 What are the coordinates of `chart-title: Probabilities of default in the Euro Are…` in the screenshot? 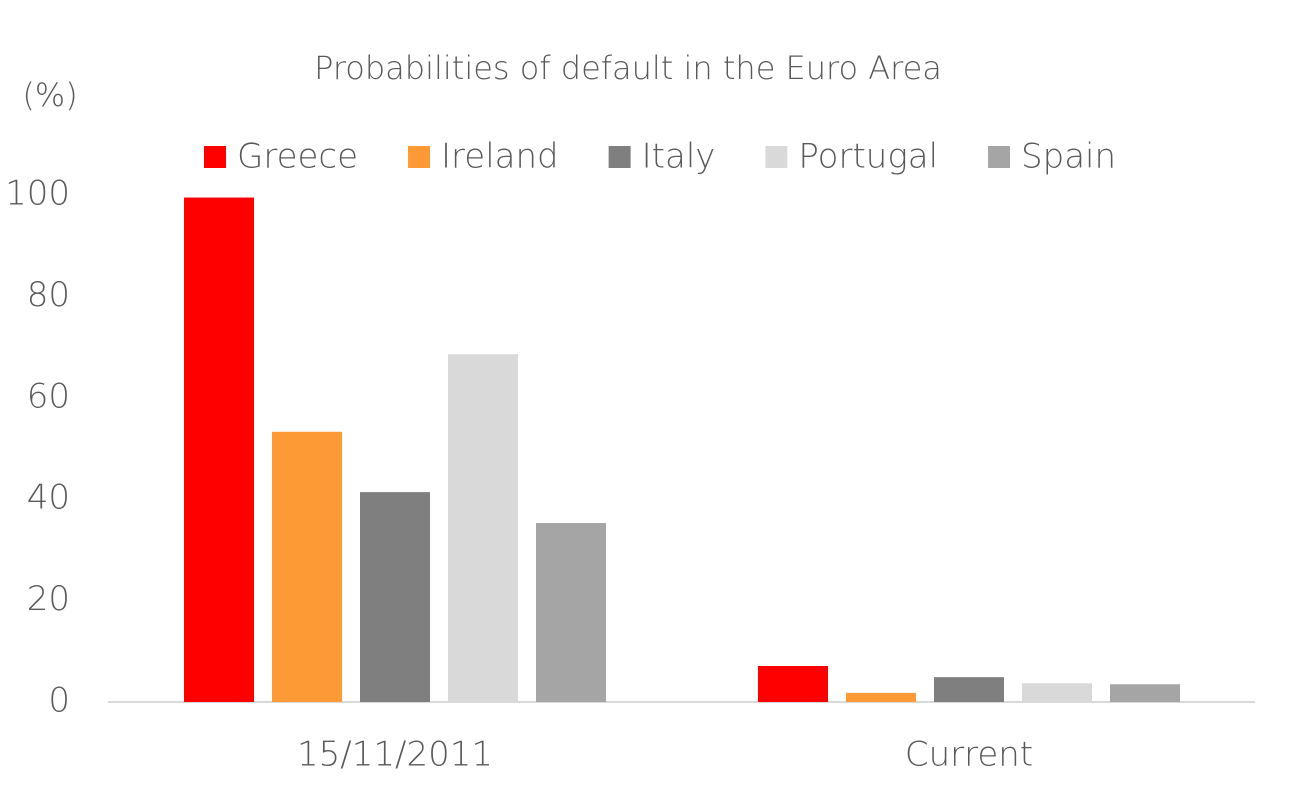 It's located at (628, 68).